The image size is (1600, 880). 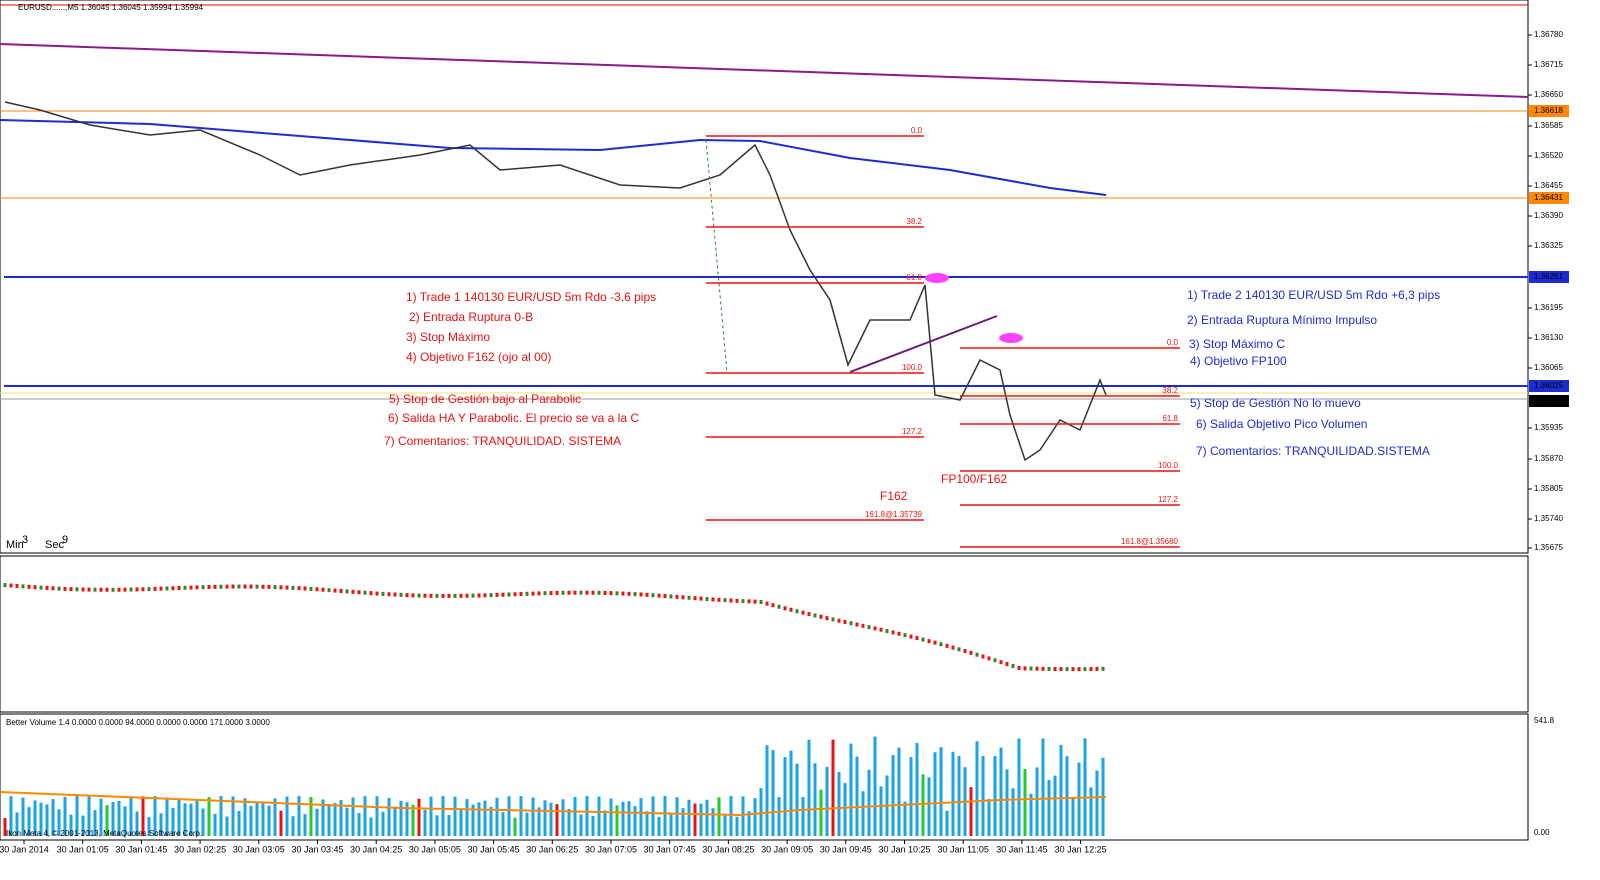 I want to click on time-label: 30 Jan 08:25, so click(x=728, y=849).